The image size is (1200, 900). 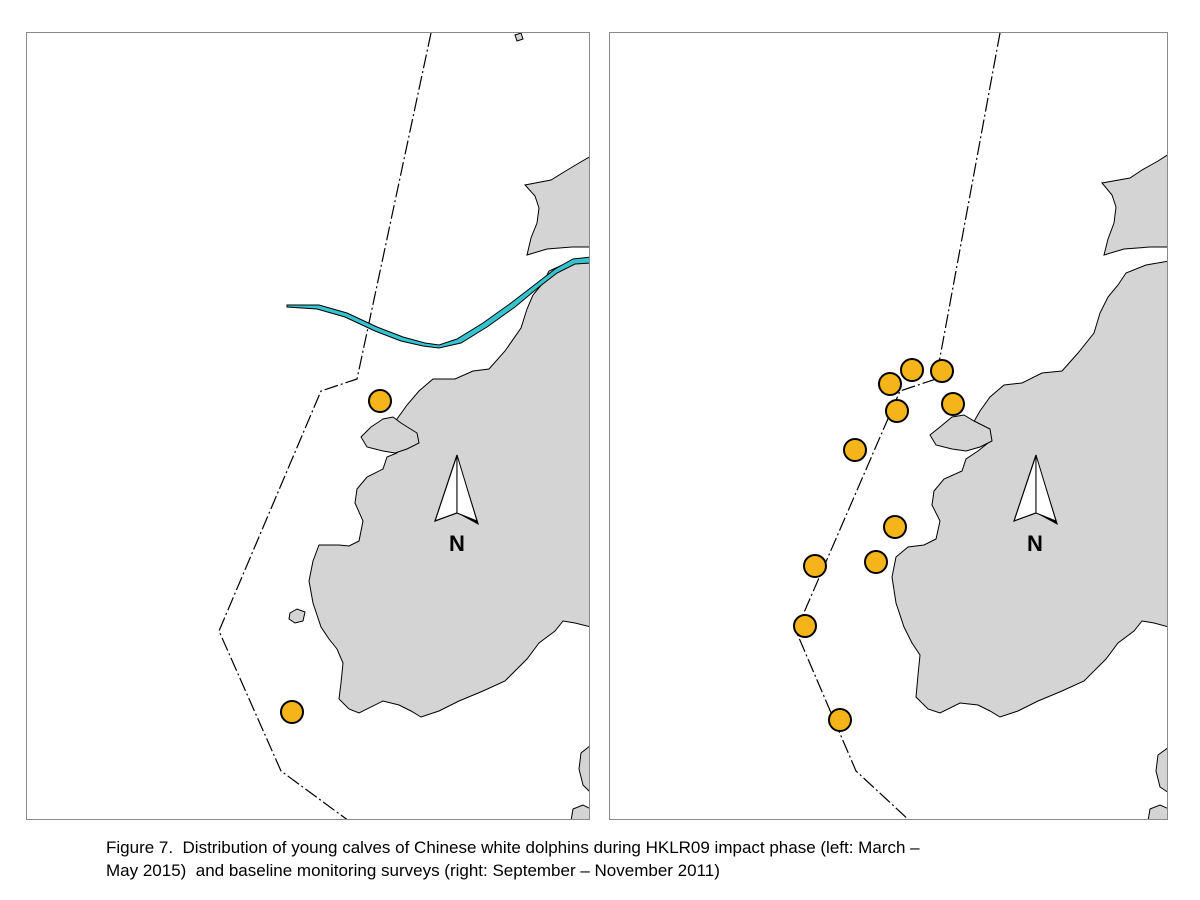 I want to click on survey-area-boundary, so click(x=898, y=426).